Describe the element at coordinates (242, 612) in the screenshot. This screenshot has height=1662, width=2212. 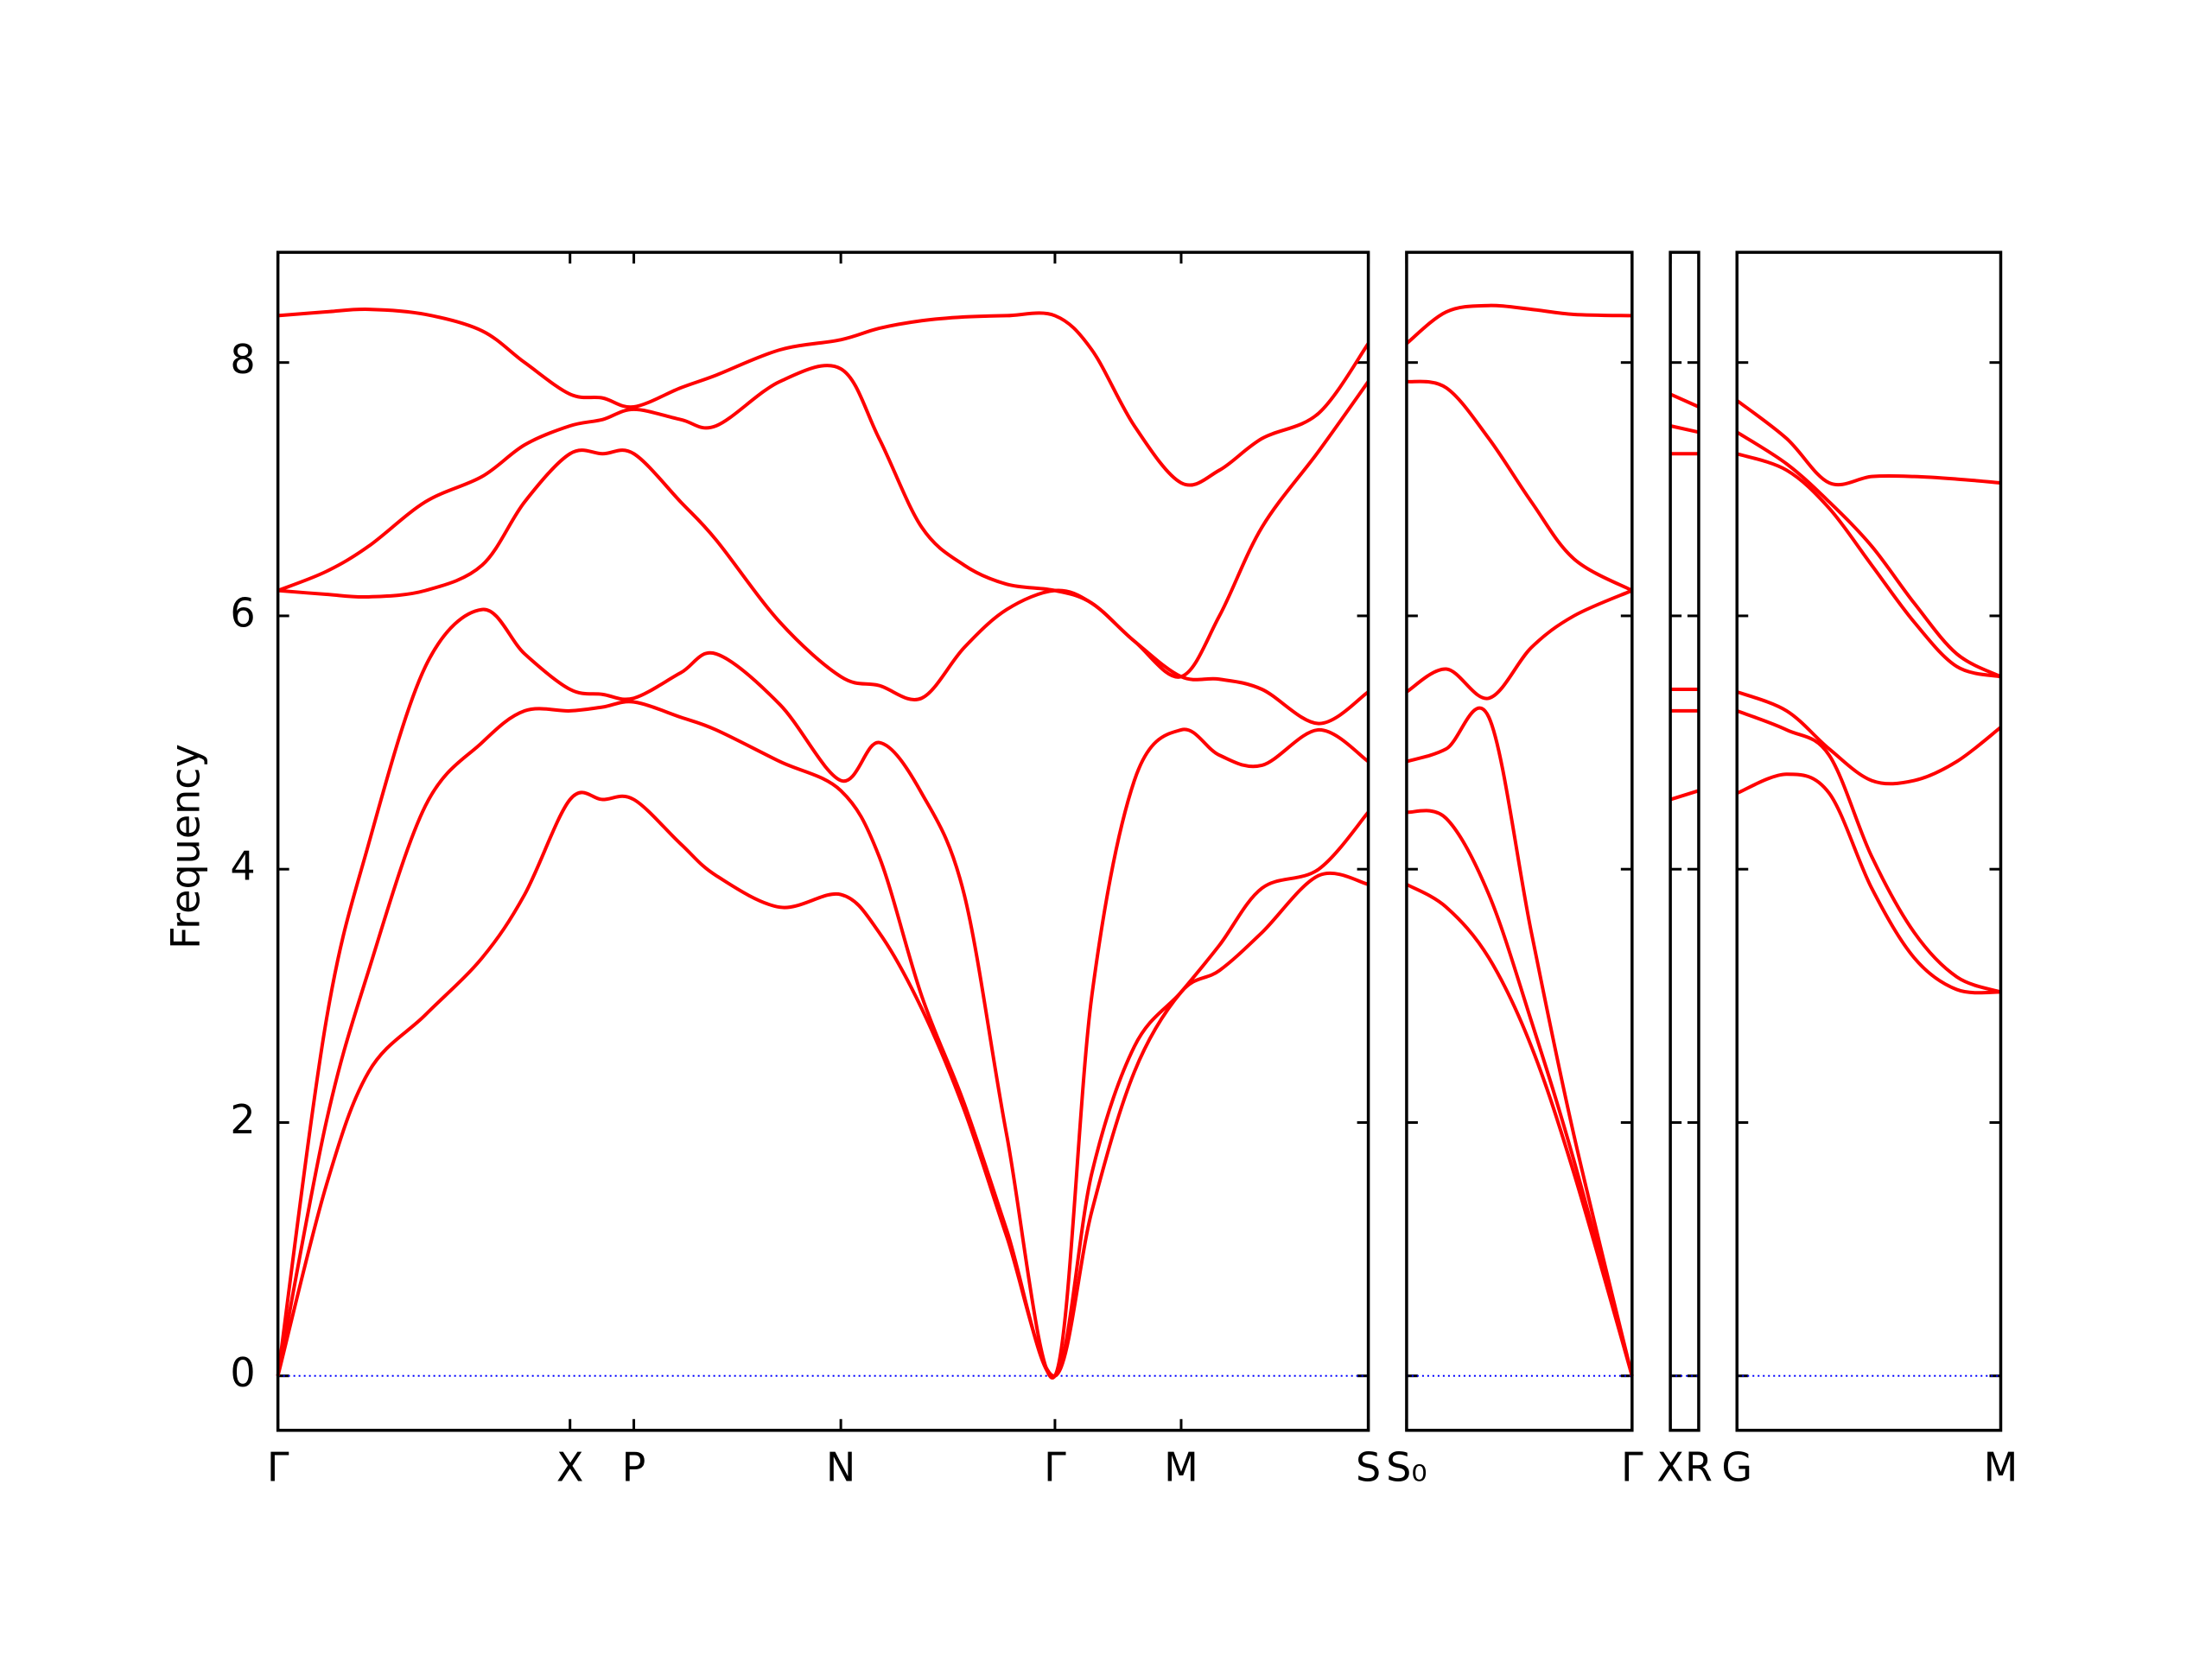
I see `y-tick-label: 6` at that location.